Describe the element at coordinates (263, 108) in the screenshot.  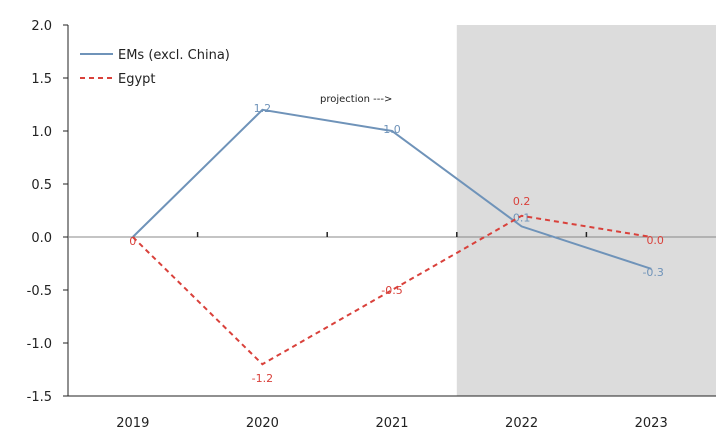
I see `data-label: 1.2` at that location.